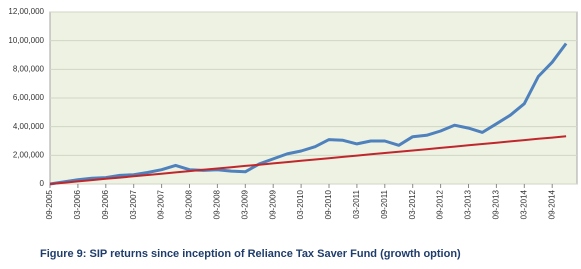 The height and width of the screenshot is (269, 581). Describe the element at coordinates (440, 204) in the screenshot. I see `x-tick-label: 09-2012` at that location.